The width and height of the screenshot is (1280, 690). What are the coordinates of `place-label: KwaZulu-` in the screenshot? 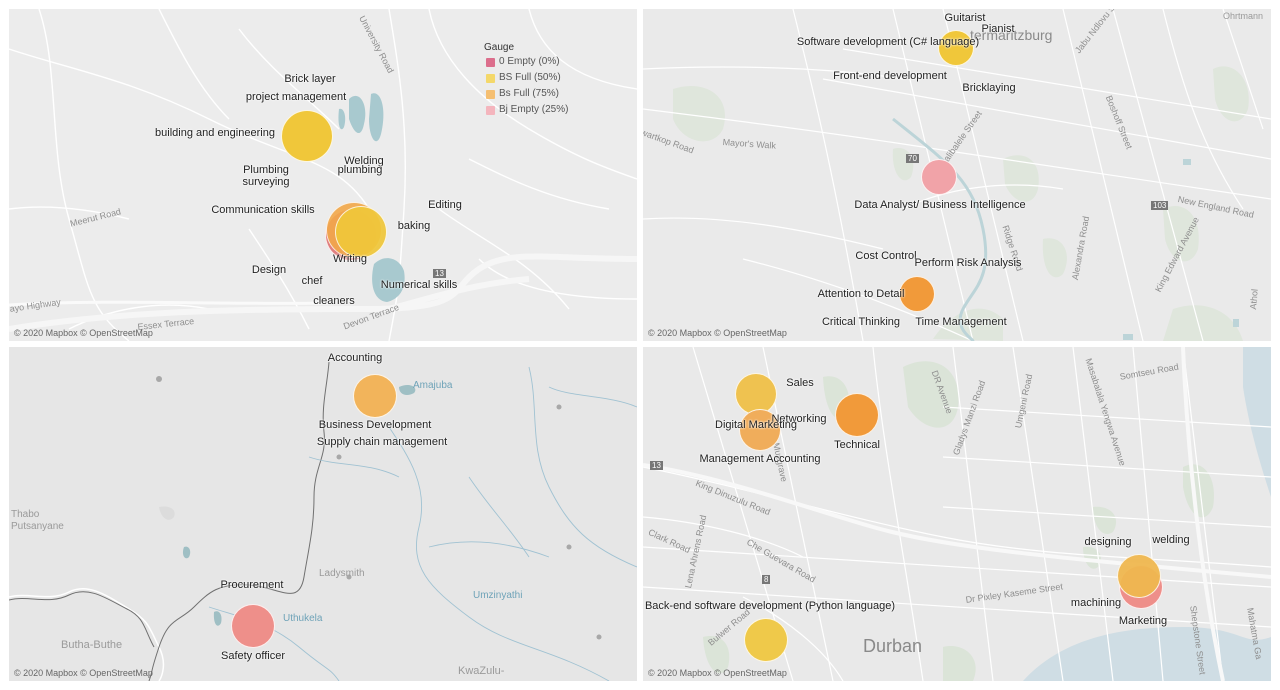 It's located at (481, 671).